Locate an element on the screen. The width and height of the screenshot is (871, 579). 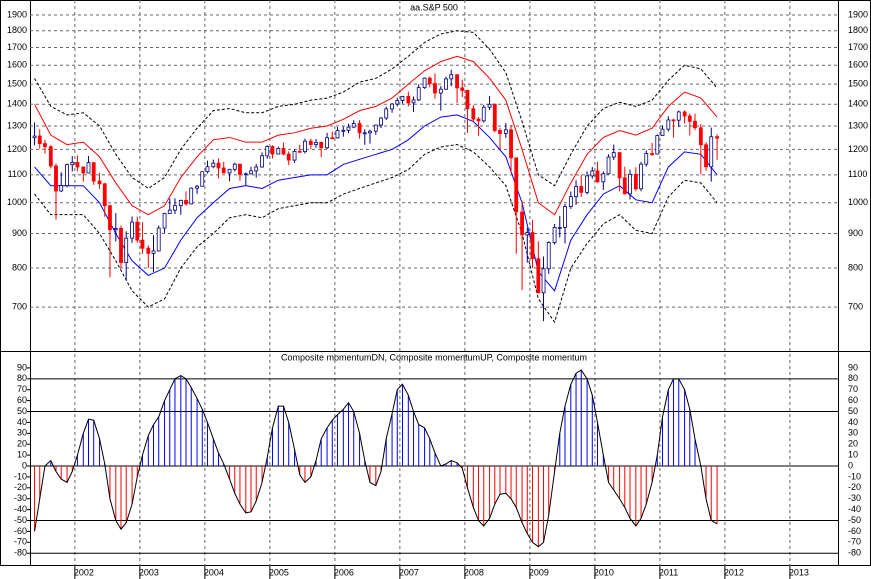
x-tick-label: 2008 is located at coordinates (474, 572).